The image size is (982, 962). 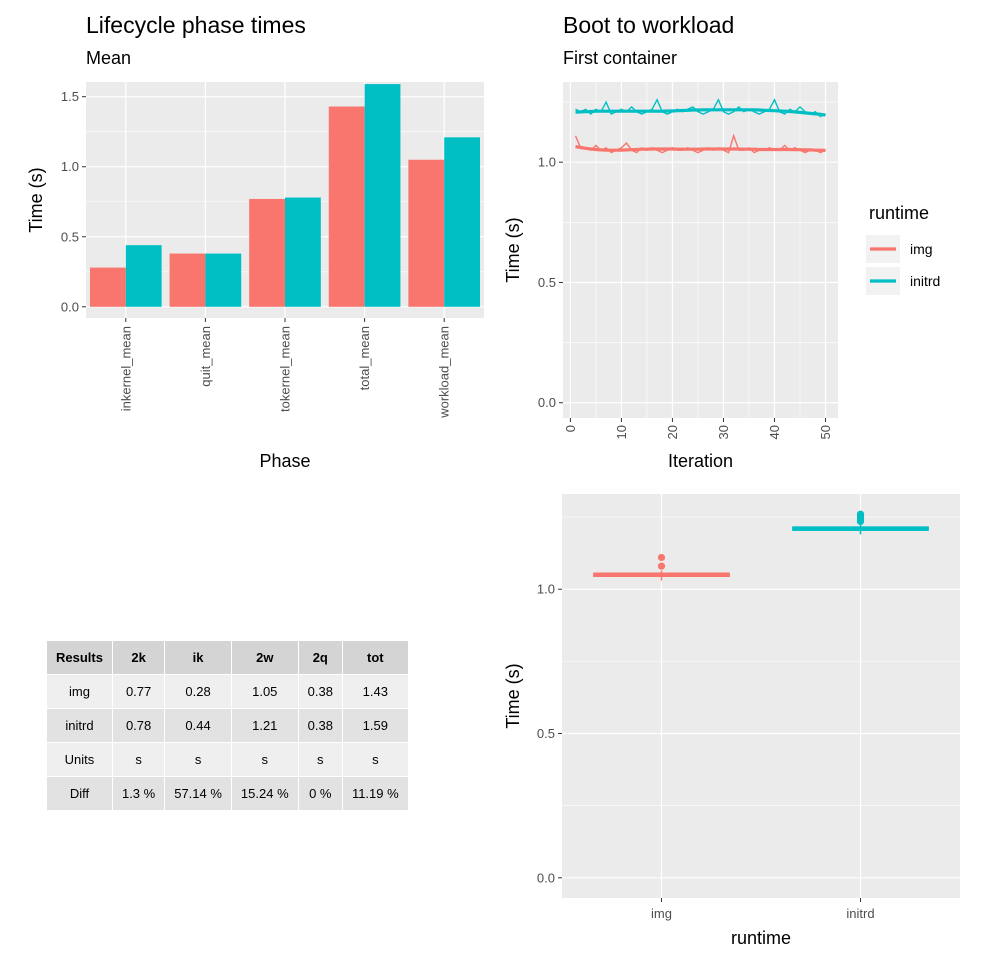 What do you see at coordinates (375, 793) in the screenshot?
I see `table-cell: 11.19 %` at bounding box center [375, 793].